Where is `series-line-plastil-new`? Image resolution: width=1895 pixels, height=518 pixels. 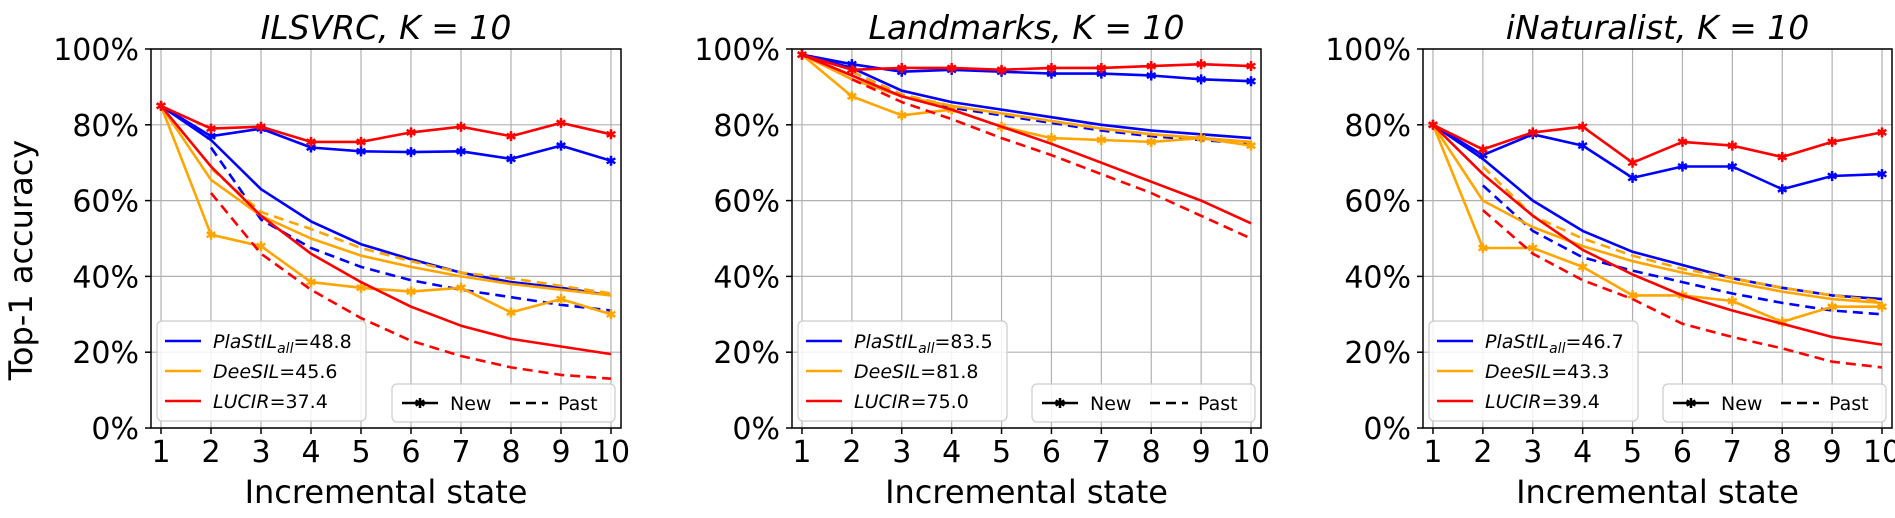 series-line-plastil-new is located at coordinates (386, 133).